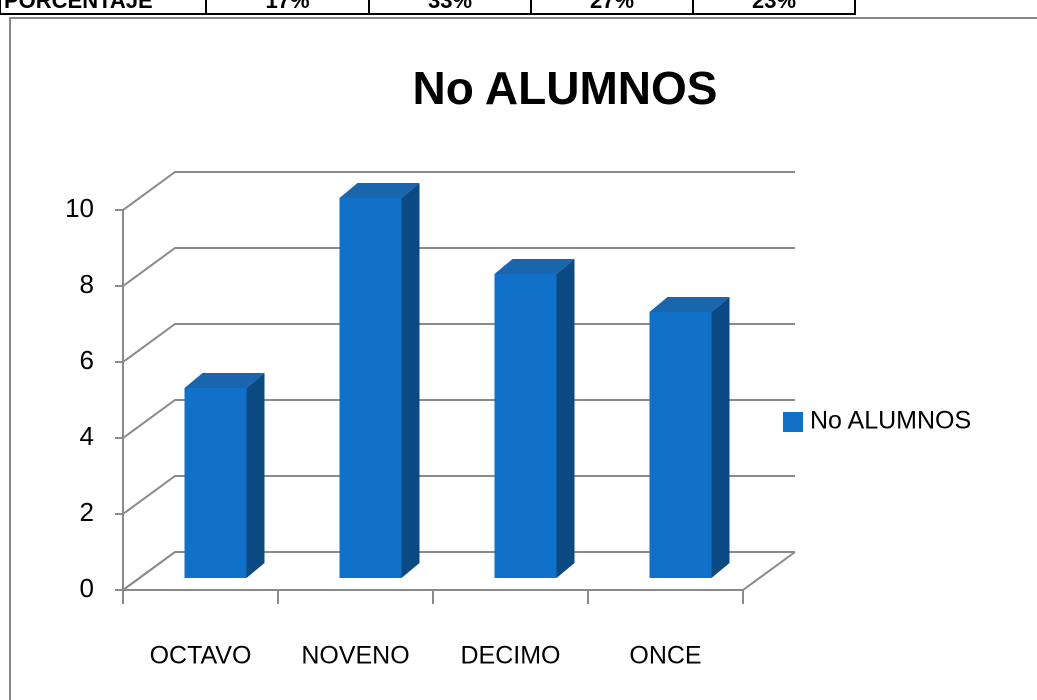  What do you see at coordinates (87, 512) in the screenshot?
I see `y-tick-label: 2` at bounding box center [87, 512].